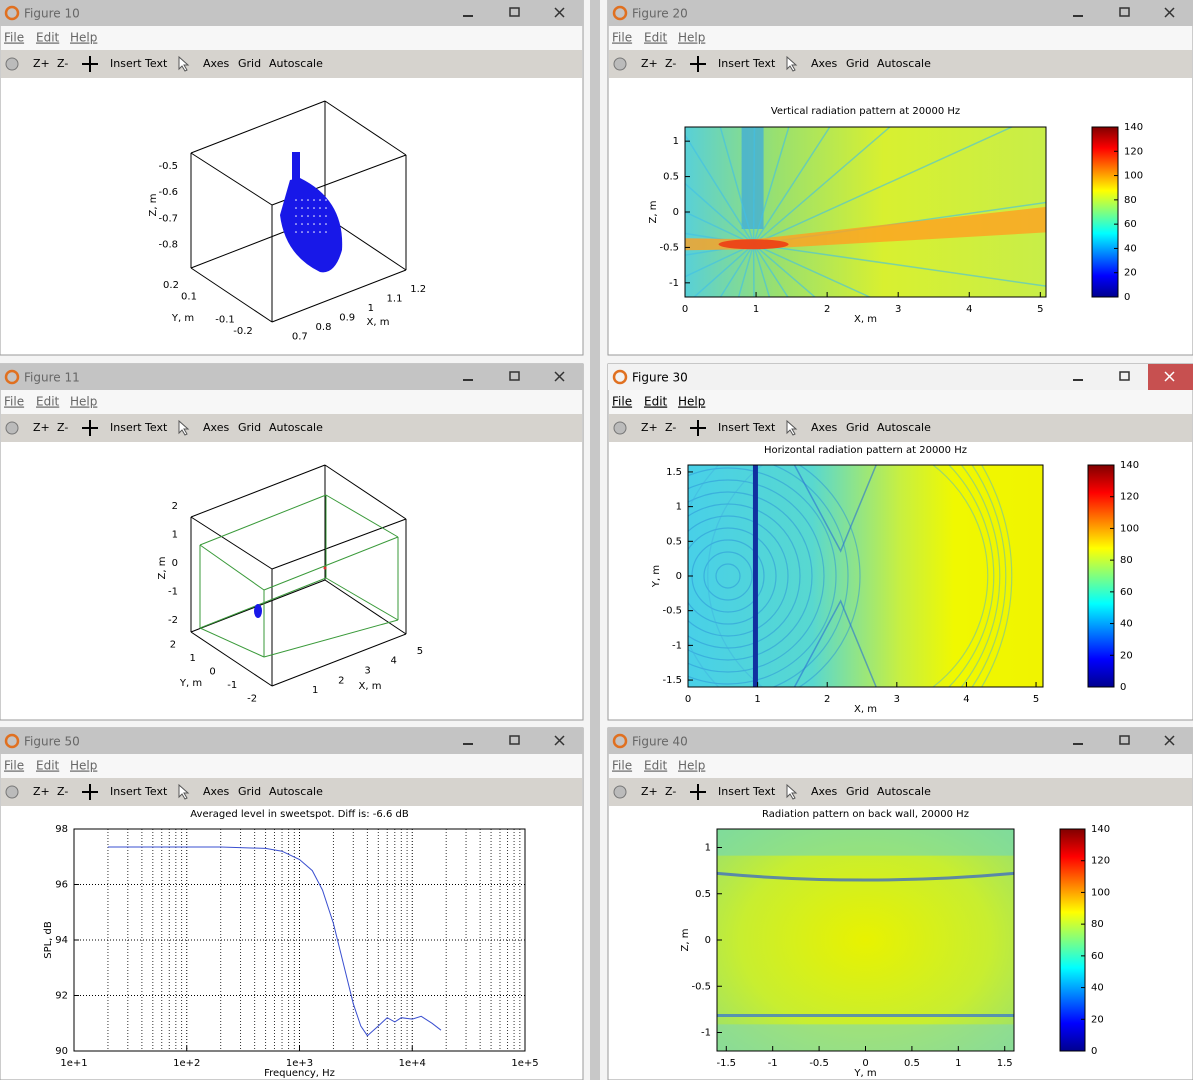 This screenshot has width=1193, height=1080. I want to click on z-tick-label: 2, so click(175, 506).